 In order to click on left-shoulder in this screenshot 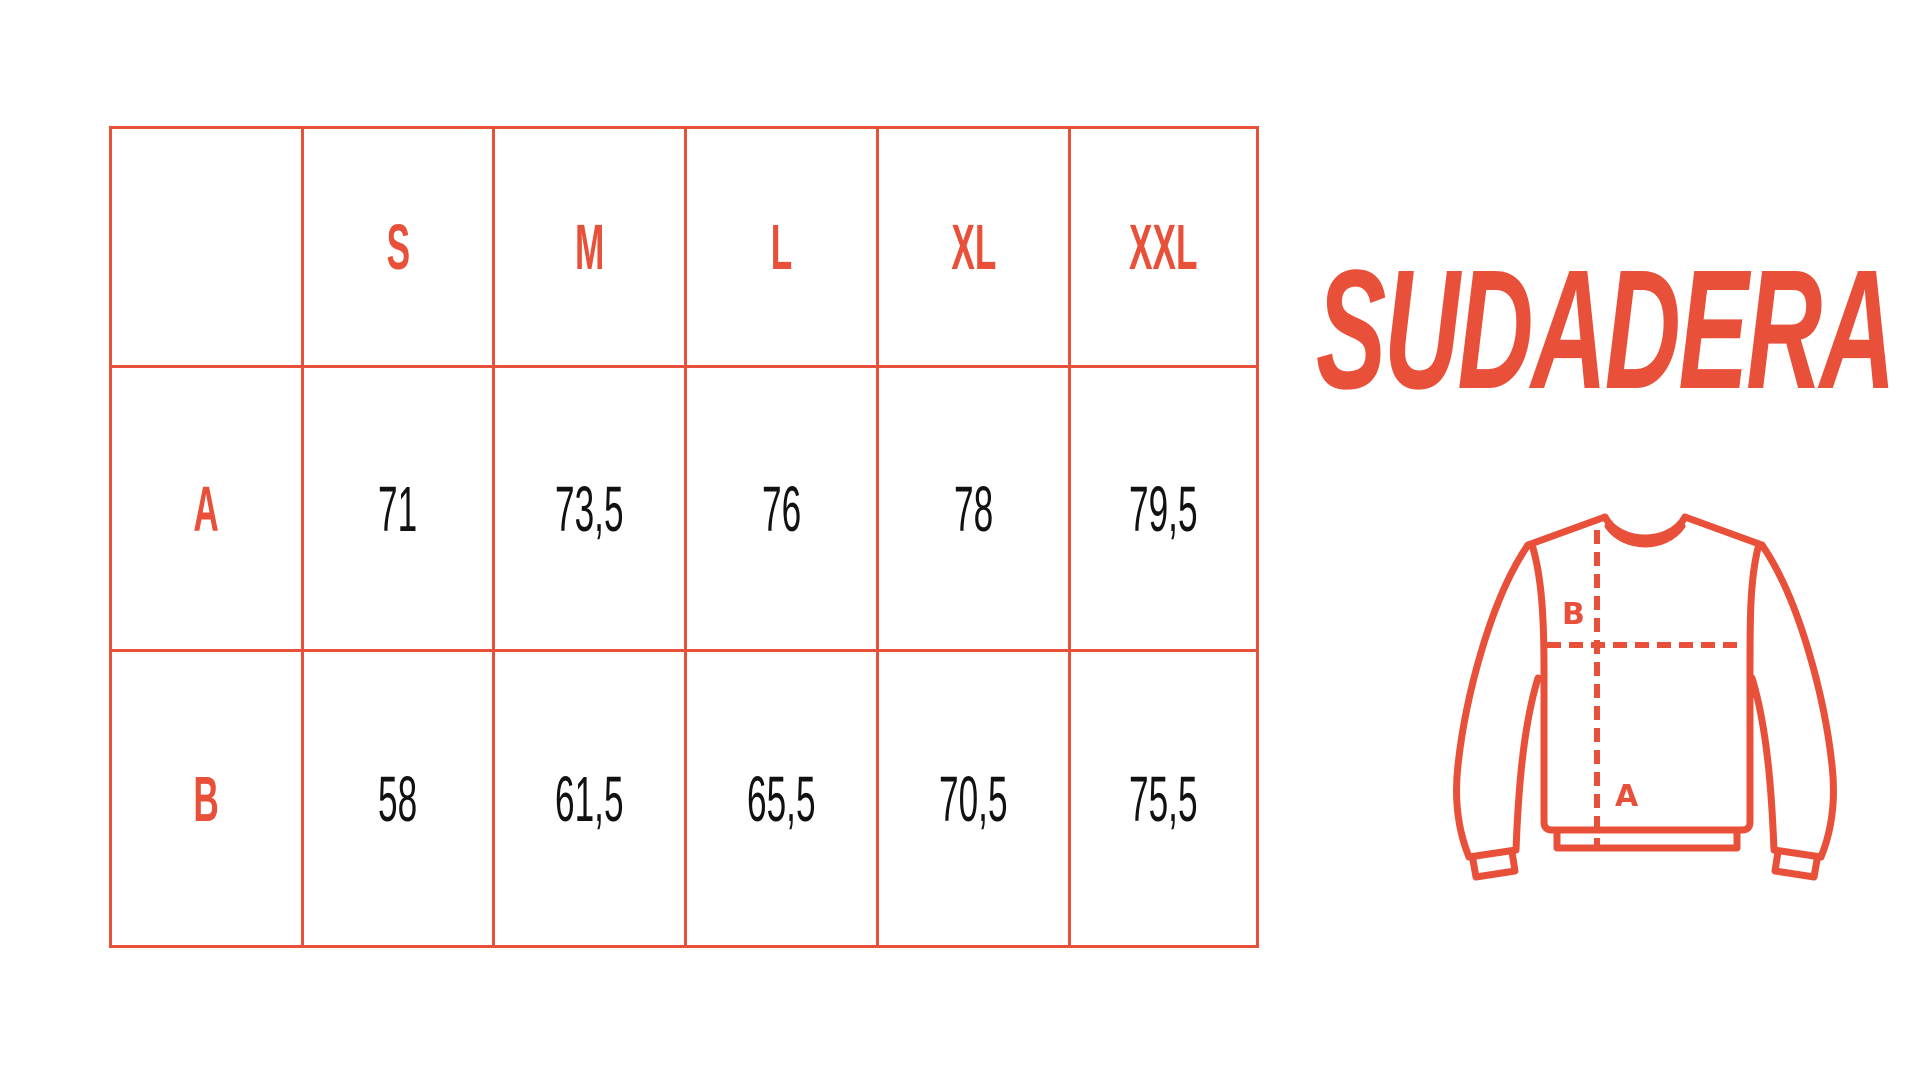, I will do `click(1566, 531)`.